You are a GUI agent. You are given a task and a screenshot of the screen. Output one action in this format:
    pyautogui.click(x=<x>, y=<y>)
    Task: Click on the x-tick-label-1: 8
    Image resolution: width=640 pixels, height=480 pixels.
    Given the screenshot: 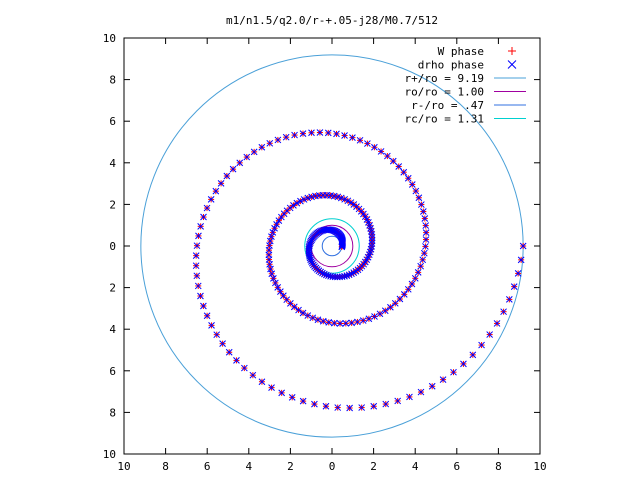 What is the action you would take?
    pyautogui.click(x=165, y=466)
    